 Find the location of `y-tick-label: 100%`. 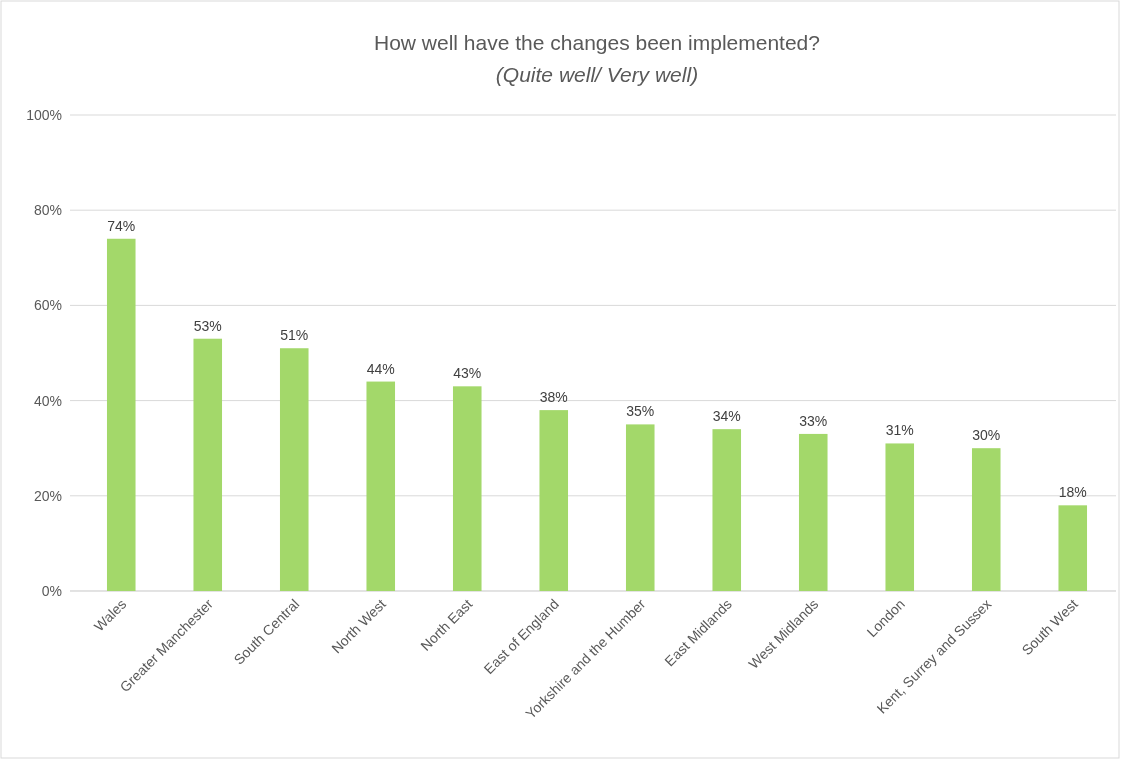

y-tick-label: 100% is located at coordinates (44, 114).